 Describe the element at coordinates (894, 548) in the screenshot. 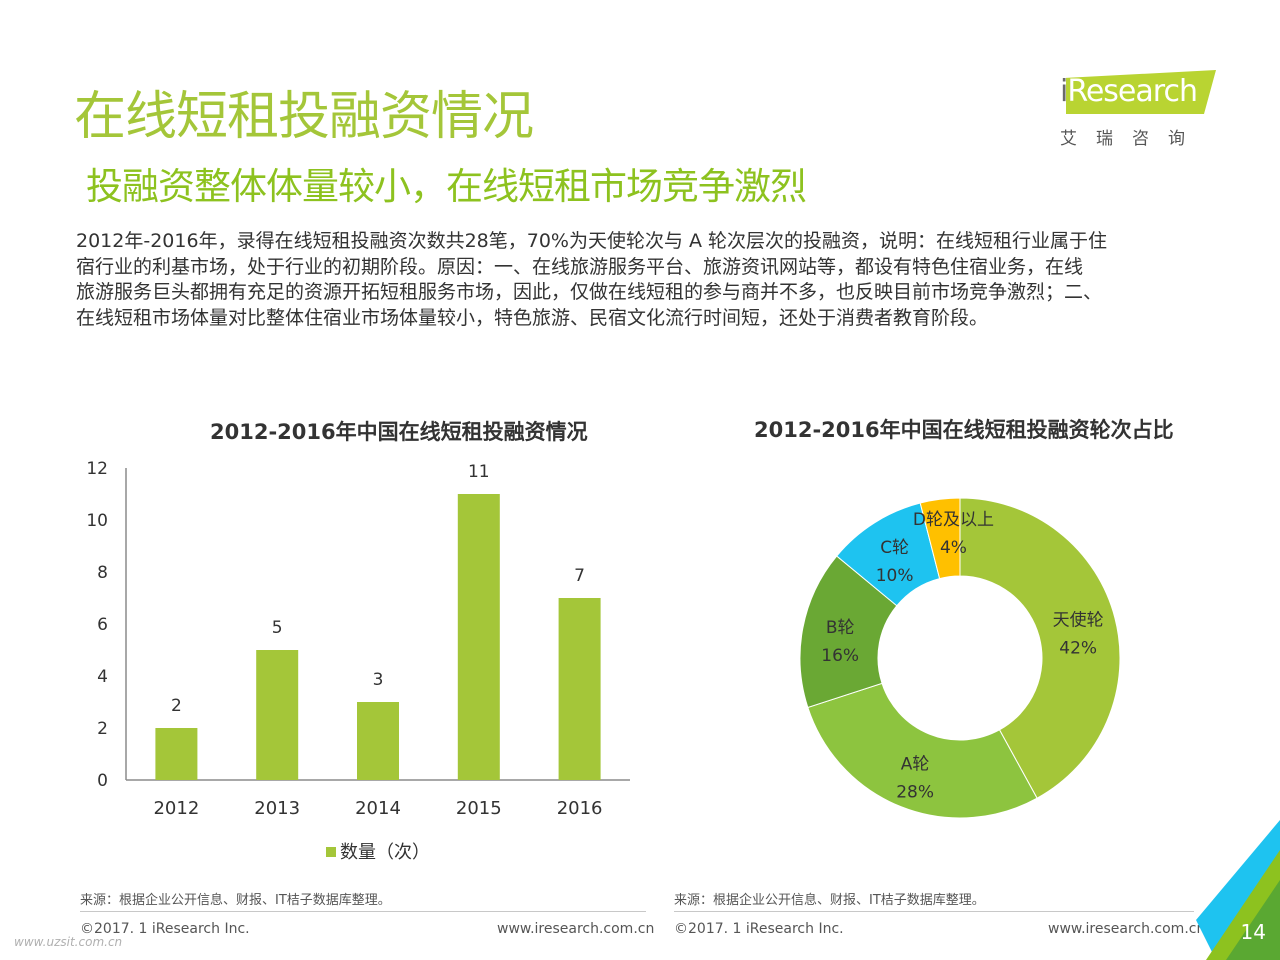

I see `slice-label: C轮` at that location.